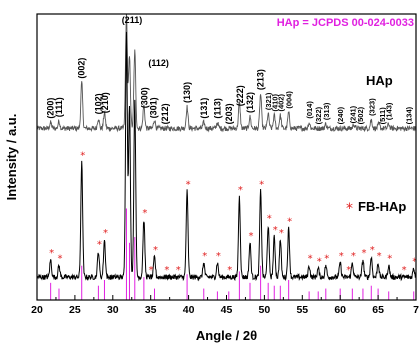 The width and height of the screenshot is (419, 346). I want to click on x-tick-label: 20, so click(37, 310).